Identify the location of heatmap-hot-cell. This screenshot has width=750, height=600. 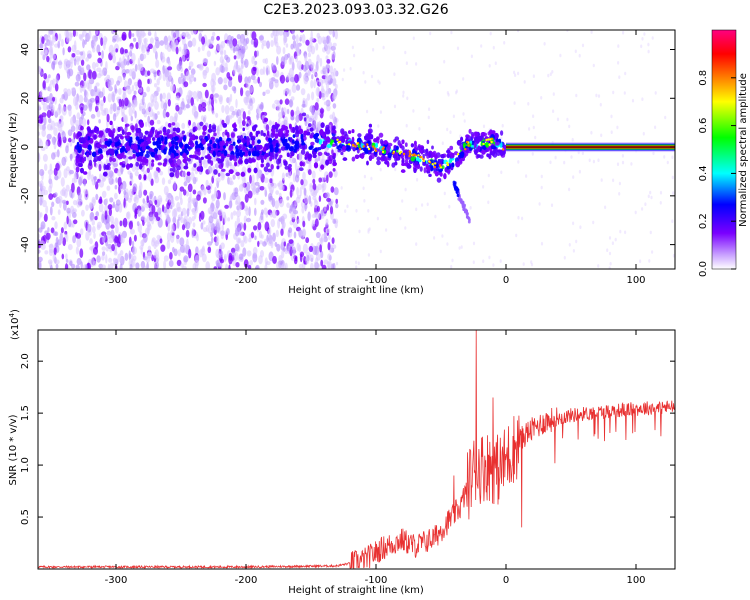
(357, 143).